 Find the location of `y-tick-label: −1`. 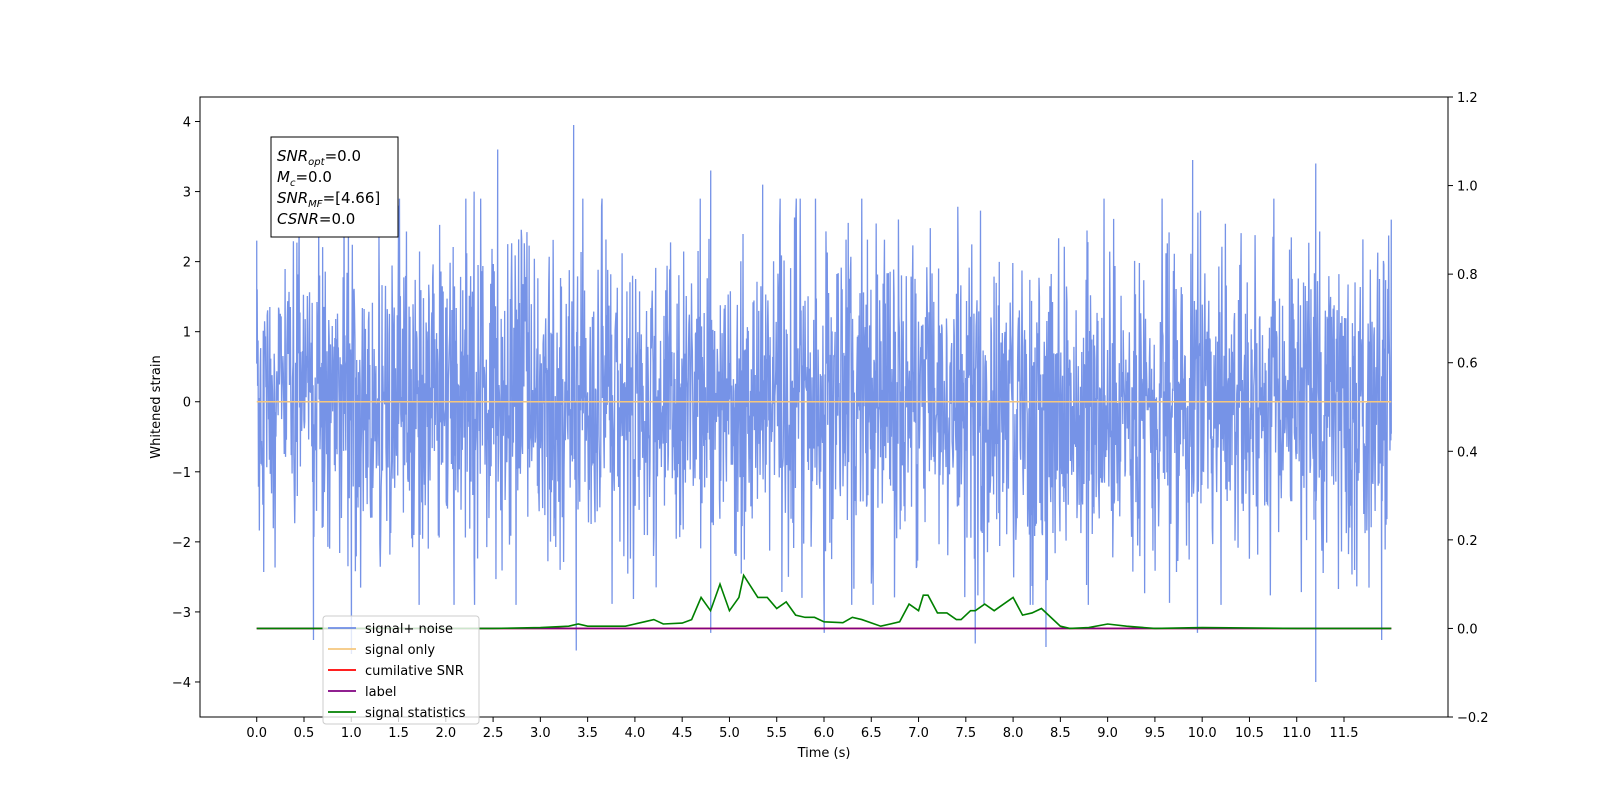

y-tick-label: −1 is located at coordinates (181, 473).